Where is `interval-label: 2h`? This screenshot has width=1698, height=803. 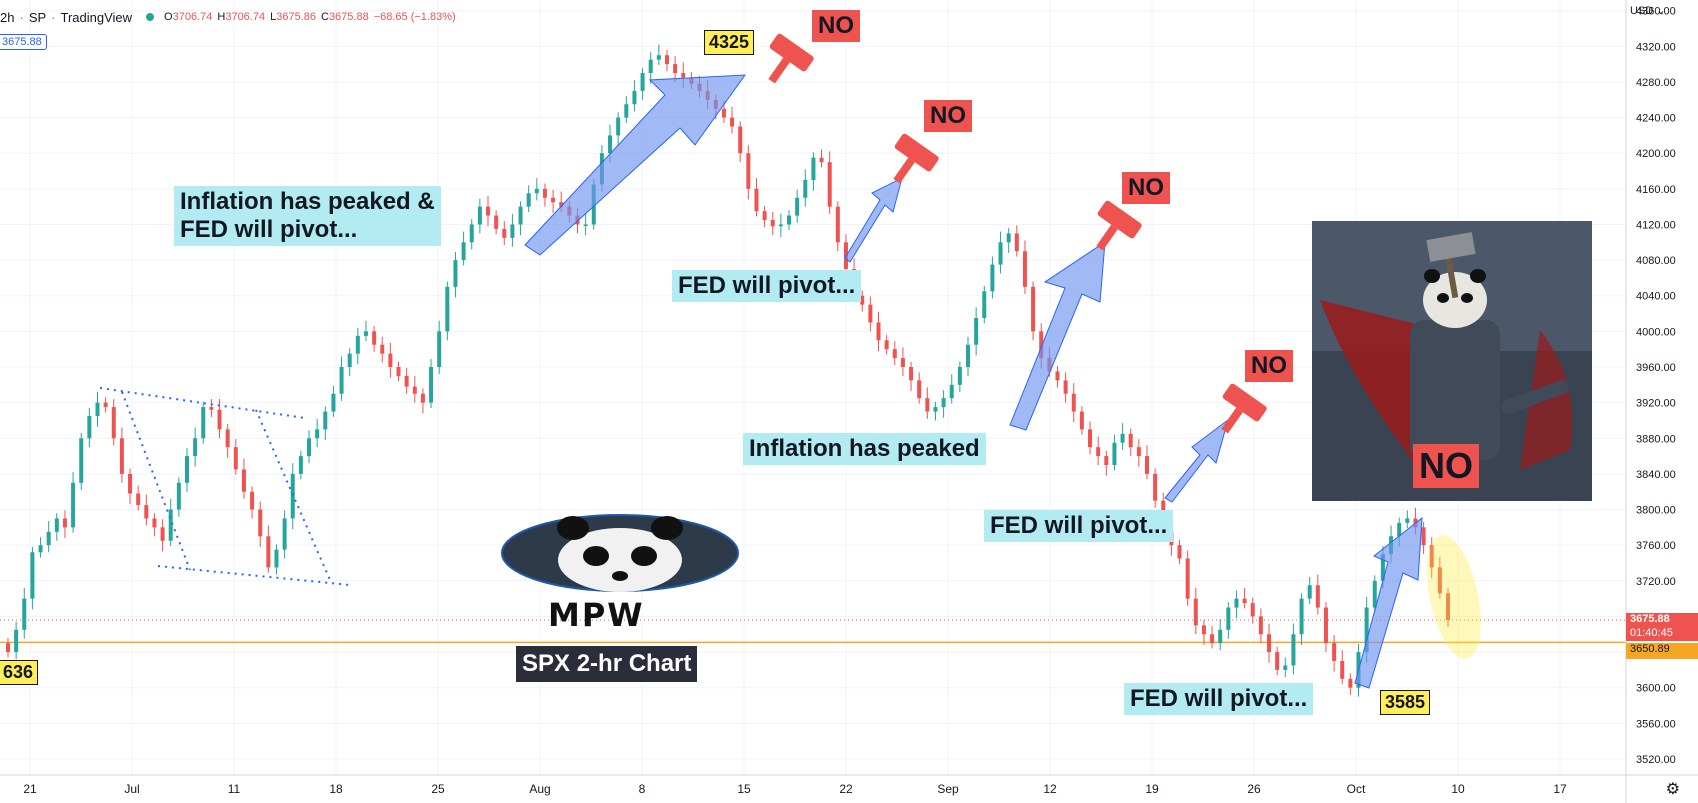 interval-label: 2h is located at coordinates (7, 17).